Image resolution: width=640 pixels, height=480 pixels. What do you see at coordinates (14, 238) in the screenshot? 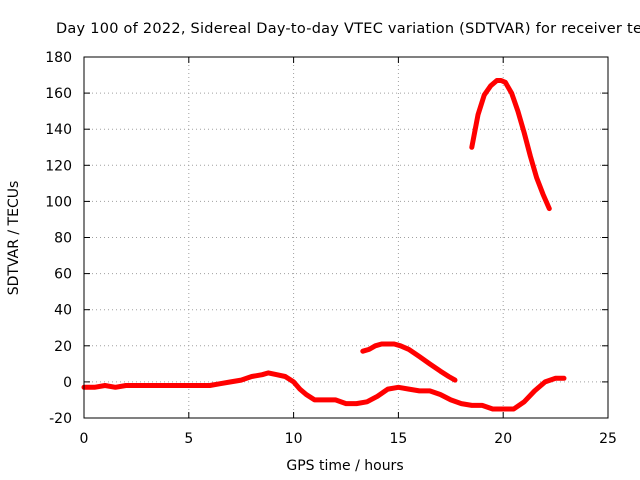
I see `y-axis-label: SDTVAR / TECUs` at bounding box center [14, 238].